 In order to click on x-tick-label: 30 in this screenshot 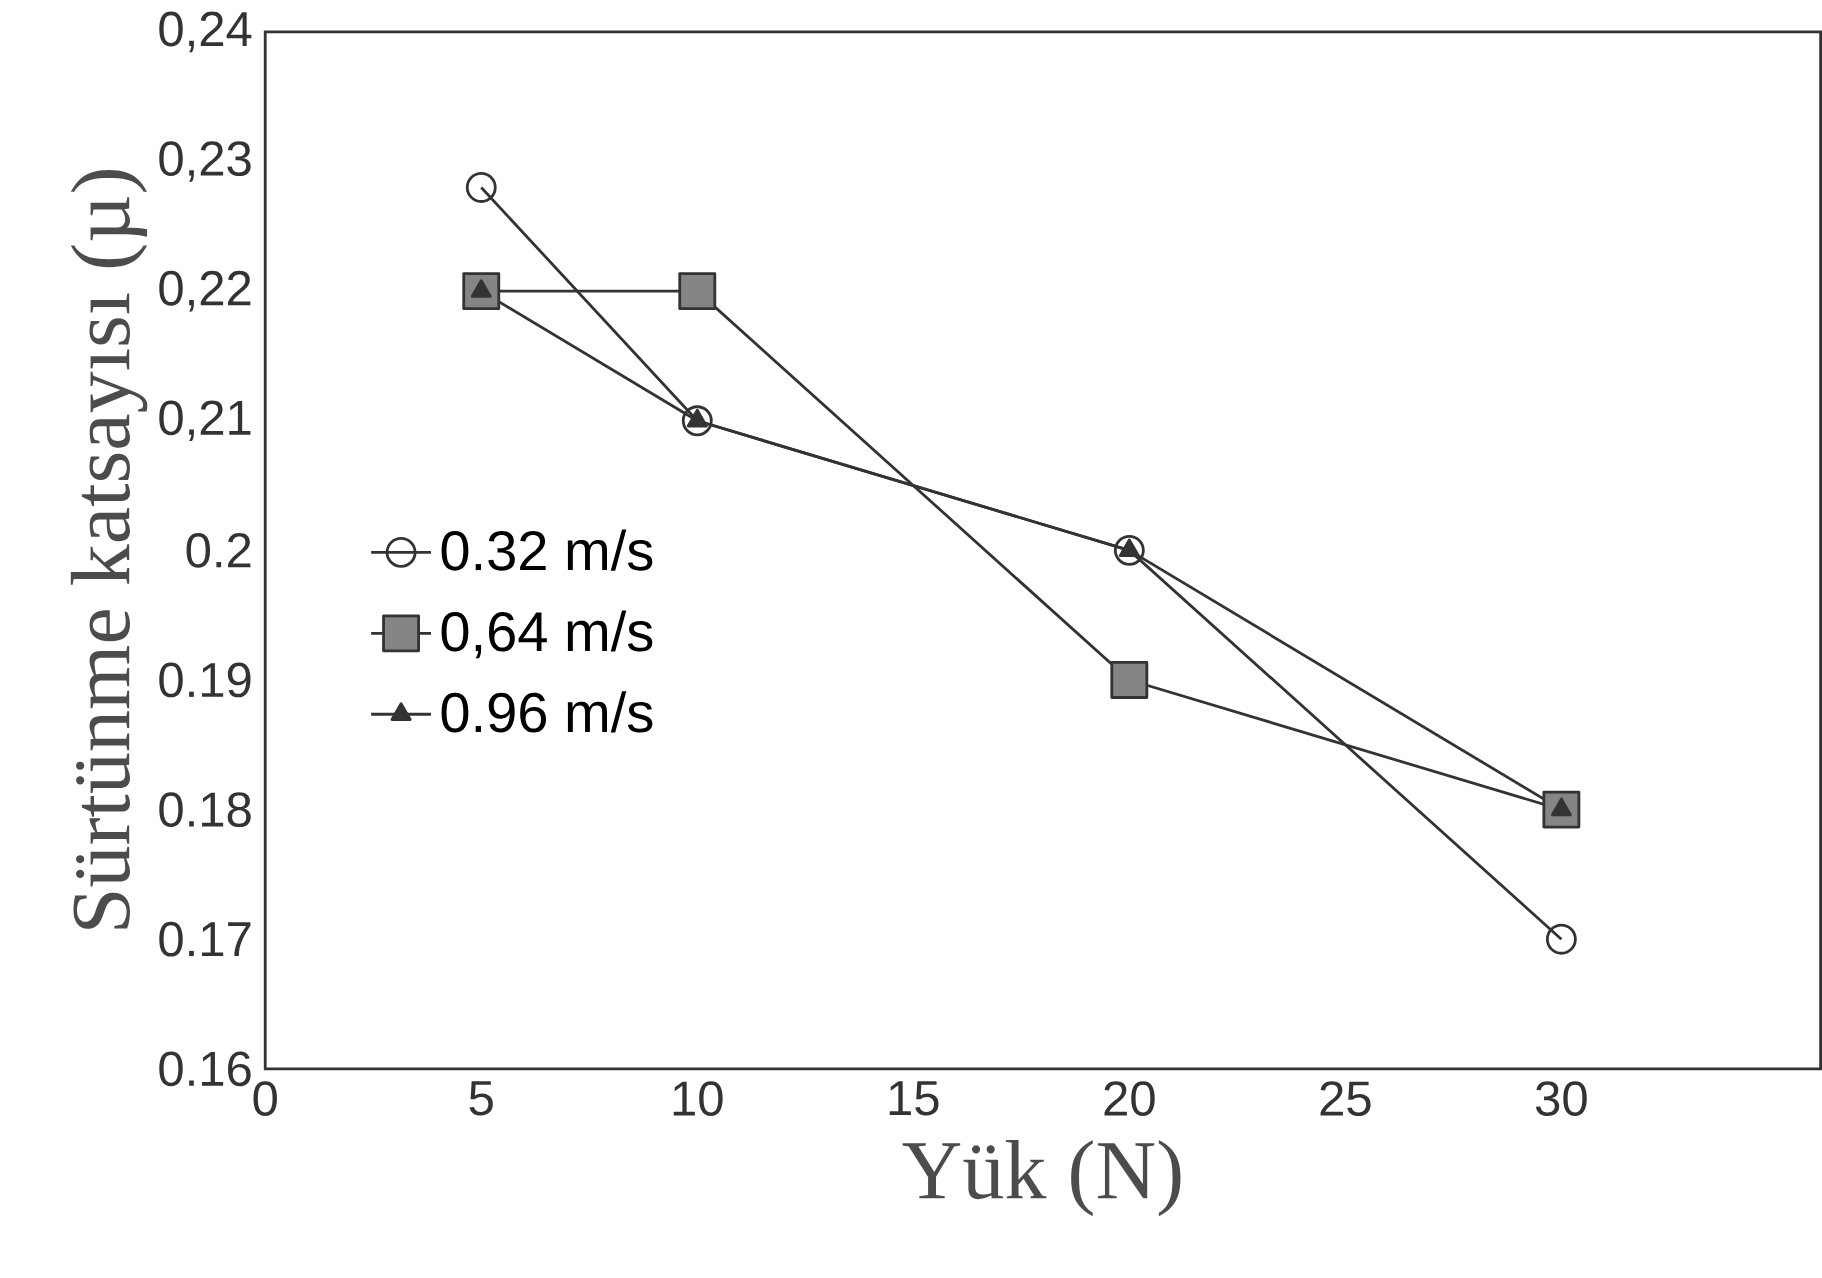, I will do `click(1561, 1098)`.